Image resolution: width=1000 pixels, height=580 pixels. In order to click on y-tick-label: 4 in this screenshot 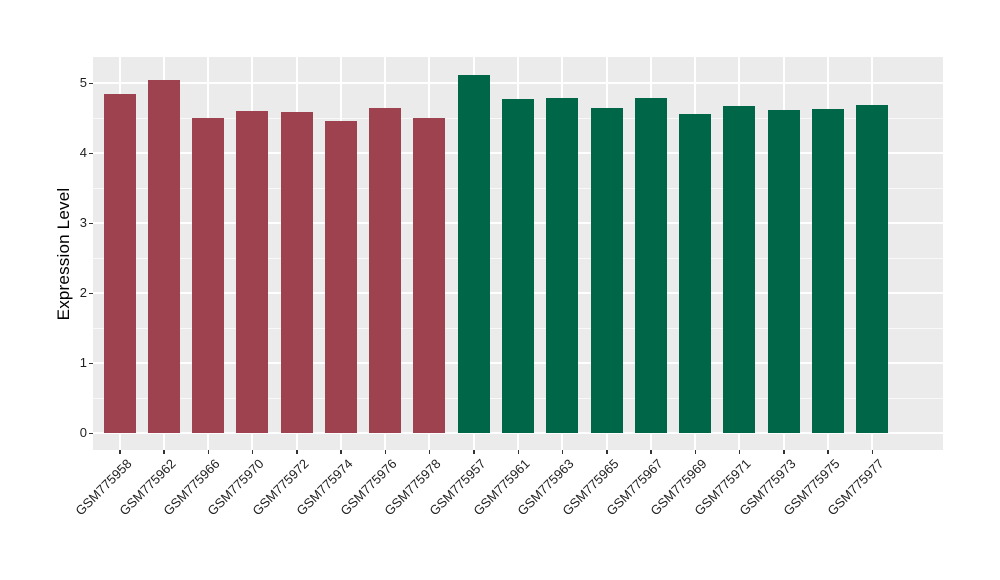, I will do `click(83, 152)`.